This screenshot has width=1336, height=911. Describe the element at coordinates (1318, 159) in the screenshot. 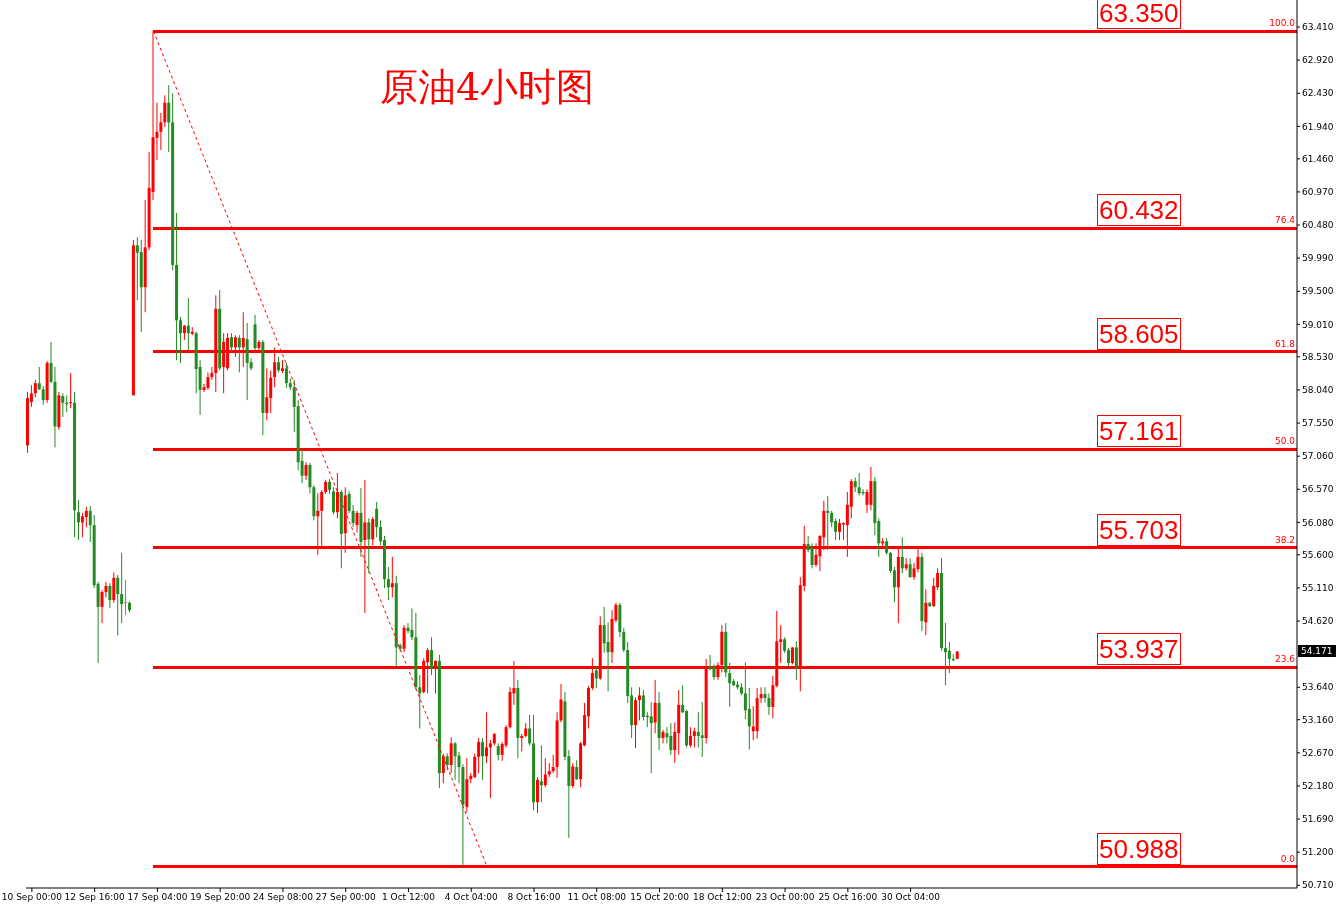

I see `y-tick-label: 61.460` at that location.